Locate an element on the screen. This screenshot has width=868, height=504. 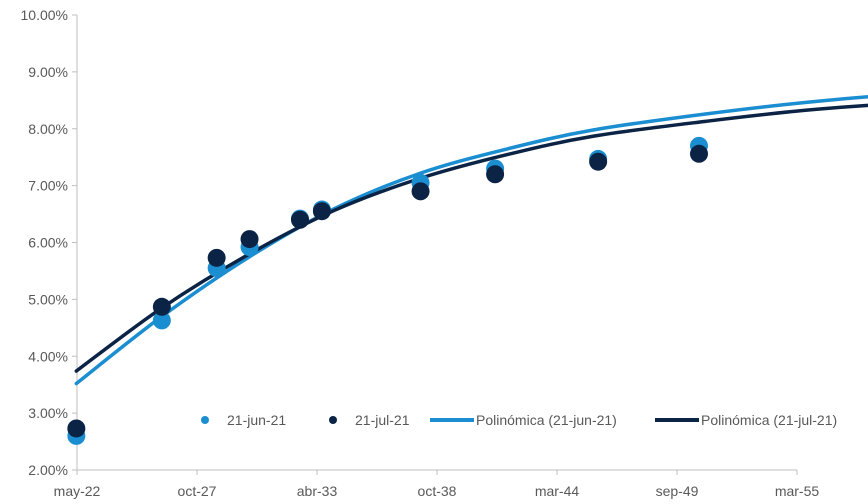
x-tick-label: mar-44 is located at coordinates (557, 491).